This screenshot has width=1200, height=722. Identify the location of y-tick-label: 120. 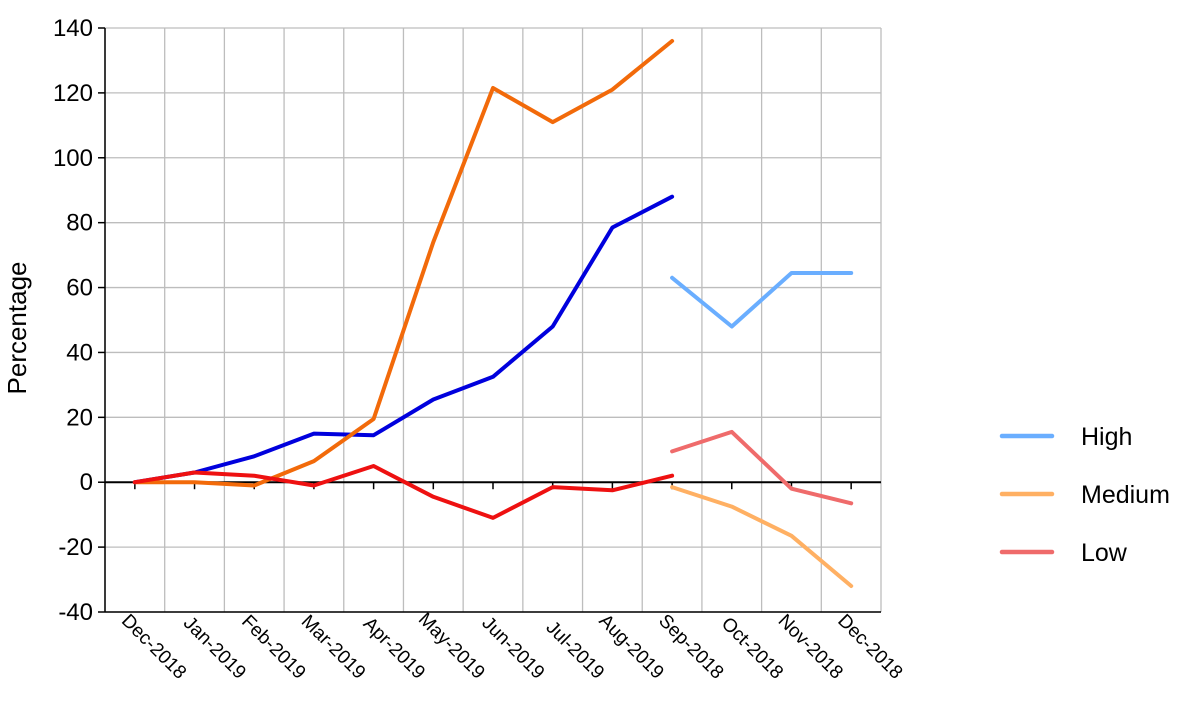
(73, 93).